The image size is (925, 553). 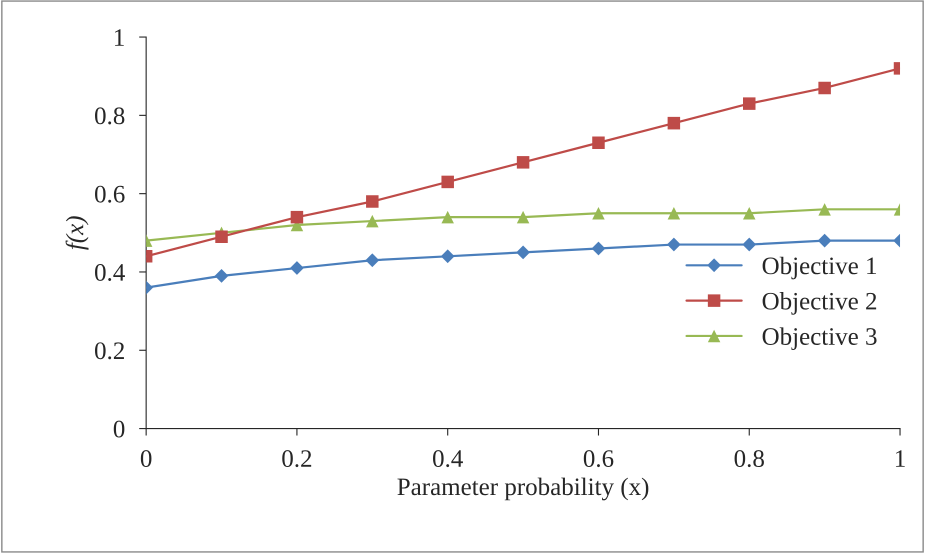 I want to click on y-tick-label: 0, so click(x=119, y=429).